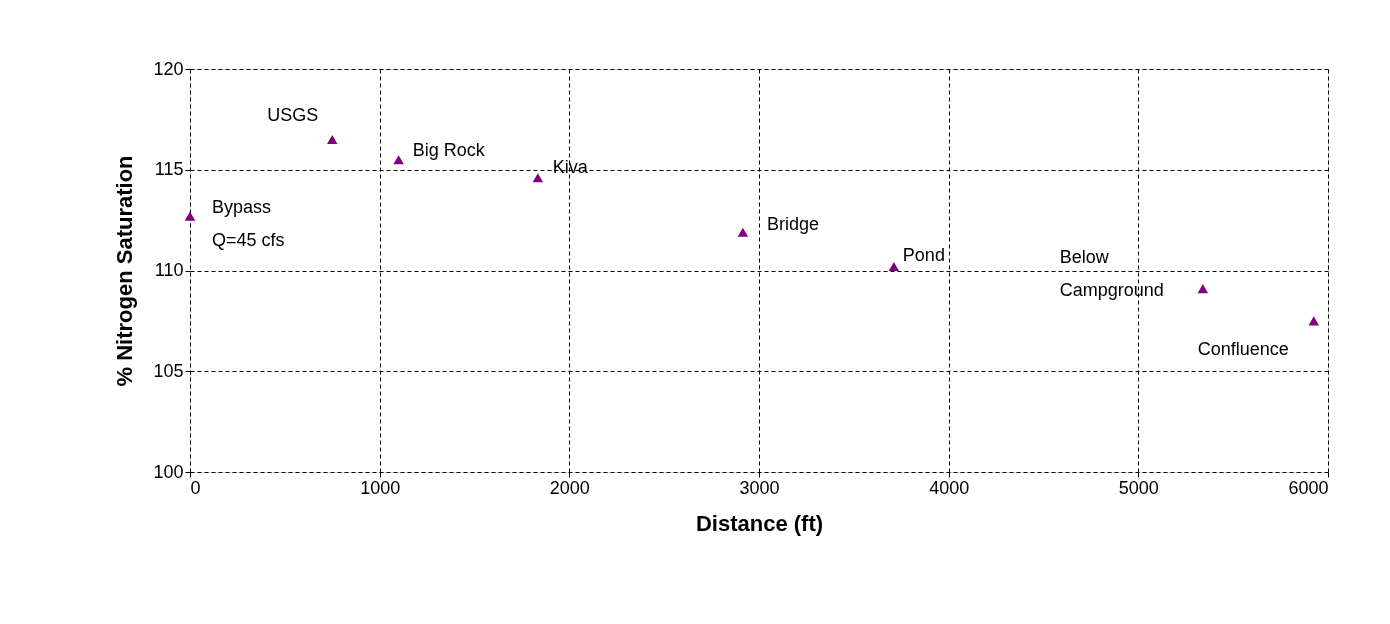 Image resolution: width=1390 pixels, height=624 pixels. I want to click on y-axis-title: % Nitrogen Saturation, so click(125, 271).